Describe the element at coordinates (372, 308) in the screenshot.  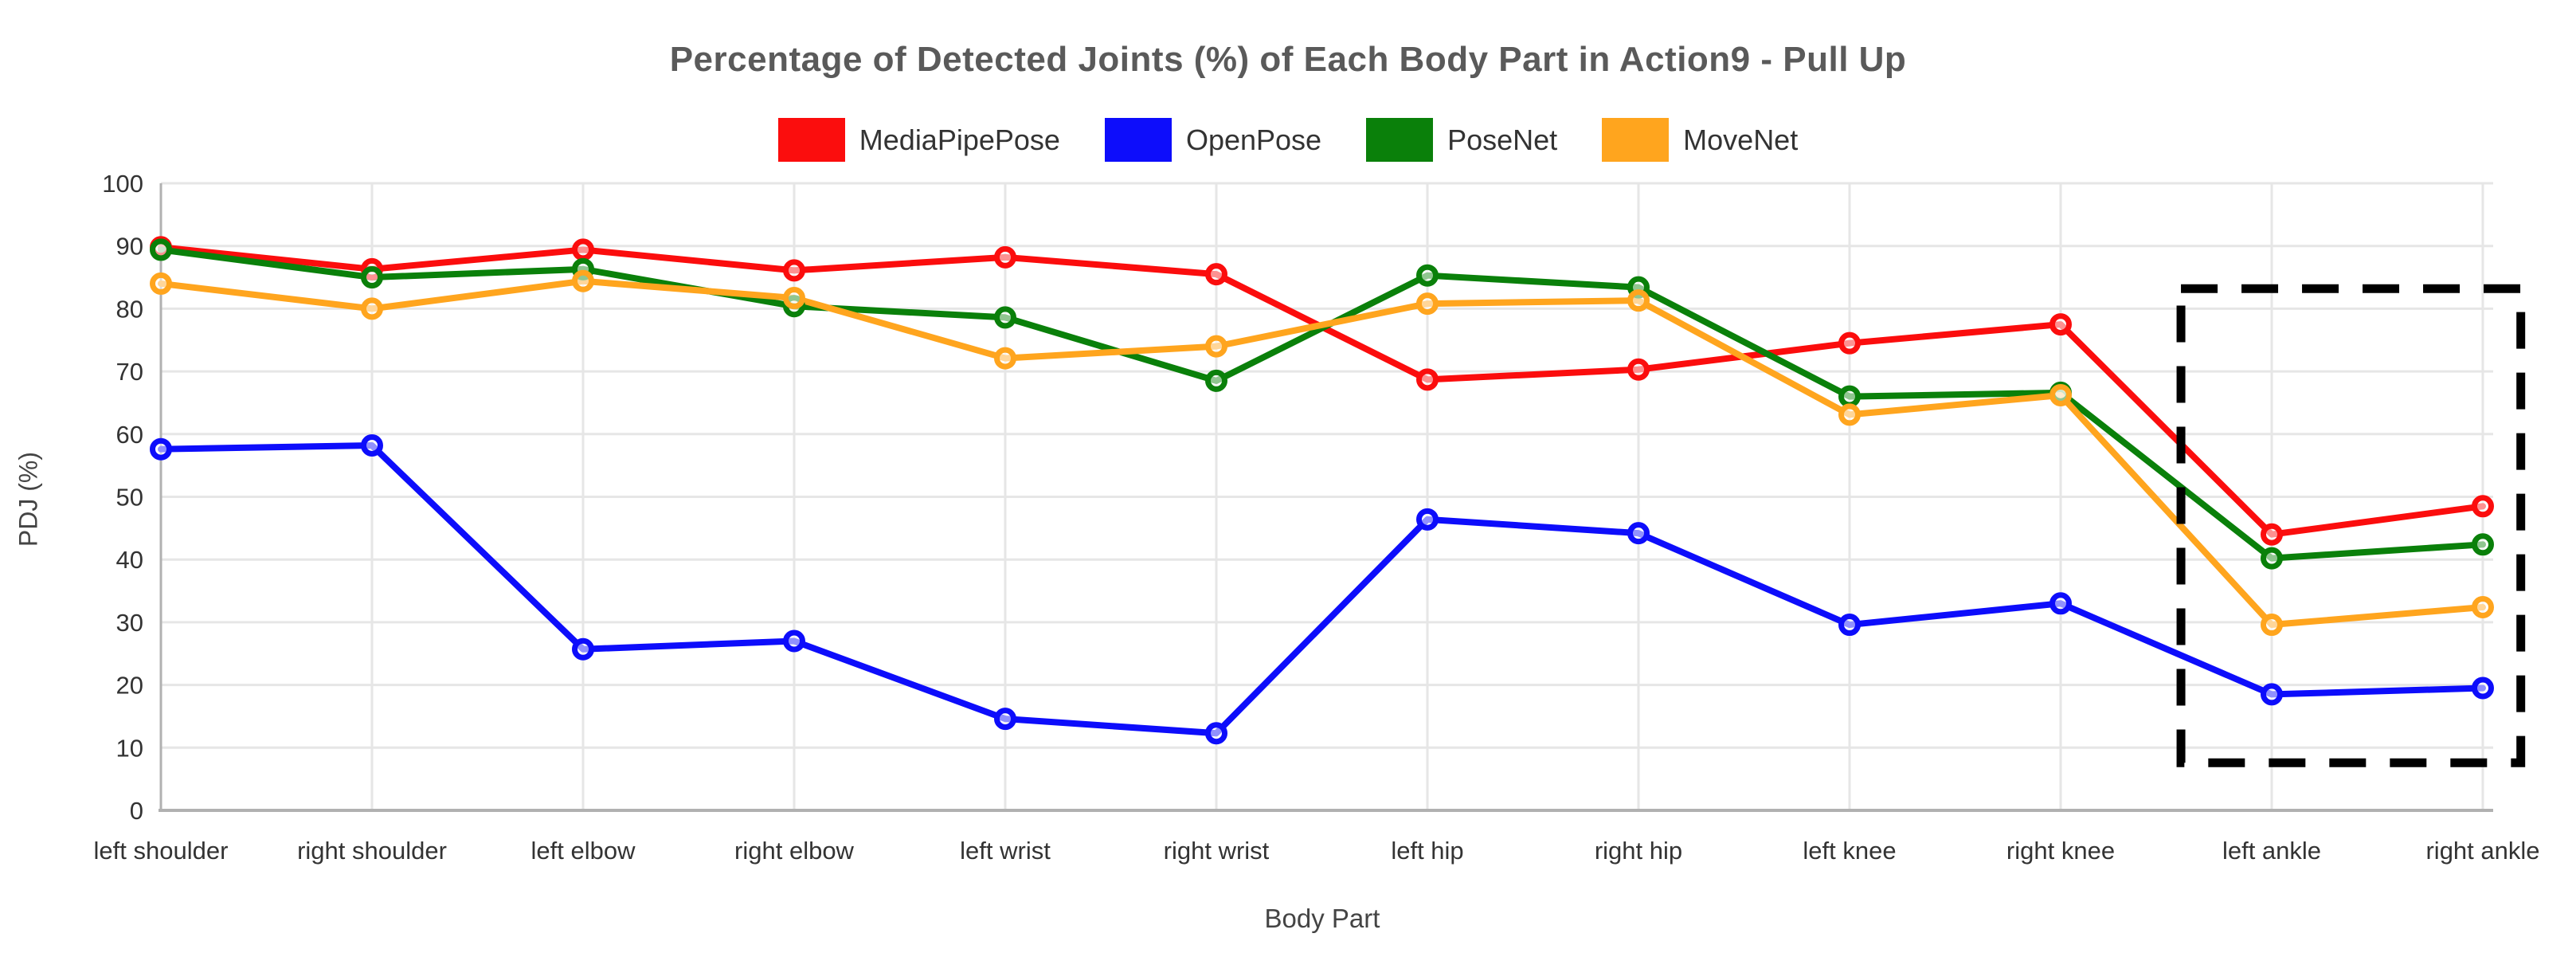
I see `data-point-MoveNet-right-shoulder` at that location.